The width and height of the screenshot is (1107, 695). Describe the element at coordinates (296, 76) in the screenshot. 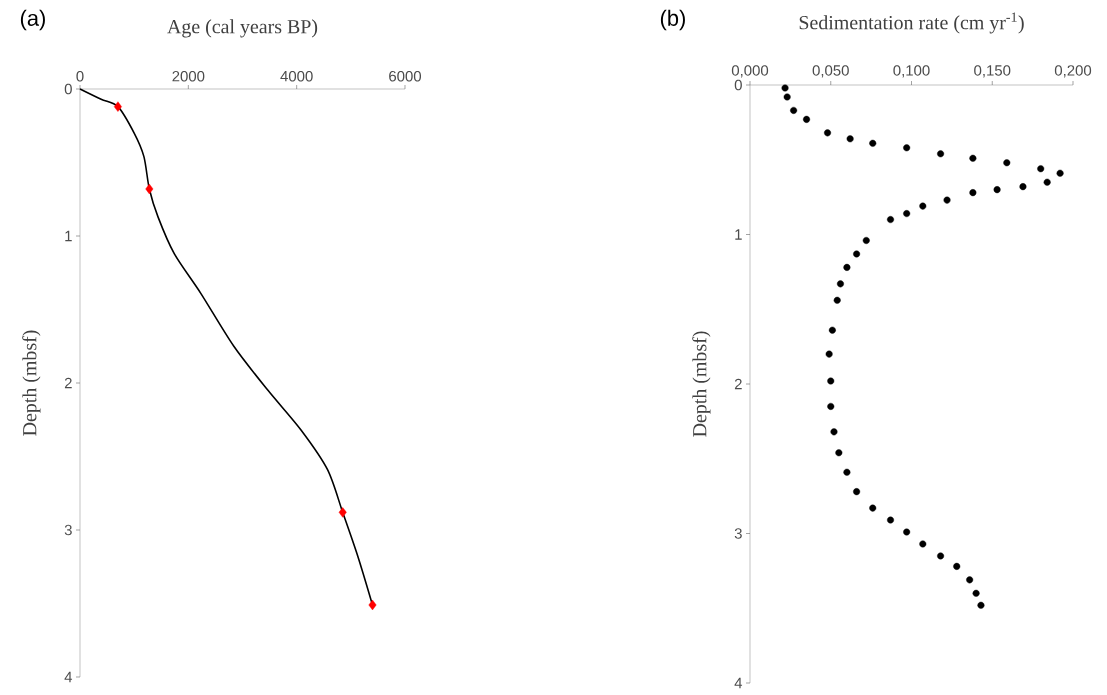

I see `x-tick-label: 4000` at that location.